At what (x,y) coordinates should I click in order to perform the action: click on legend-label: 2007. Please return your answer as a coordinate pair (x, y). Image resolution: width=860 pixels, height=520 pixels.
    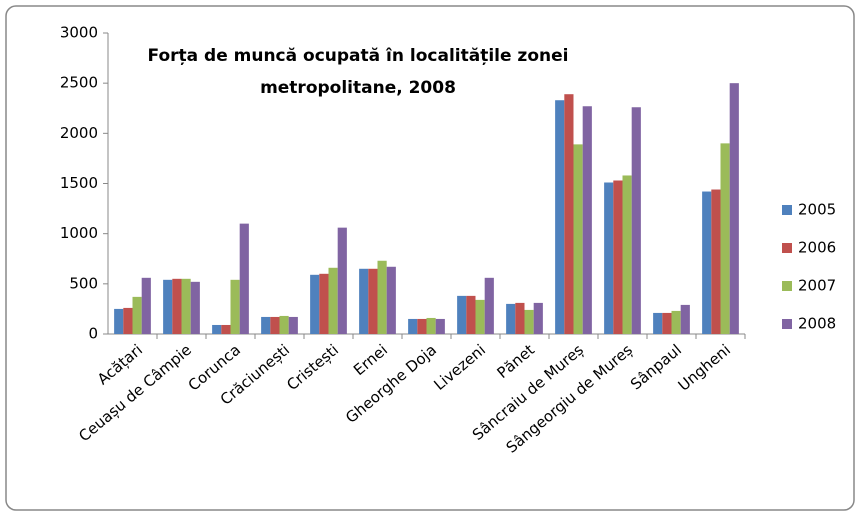
    Looking at the image, I should click on (817, 286).